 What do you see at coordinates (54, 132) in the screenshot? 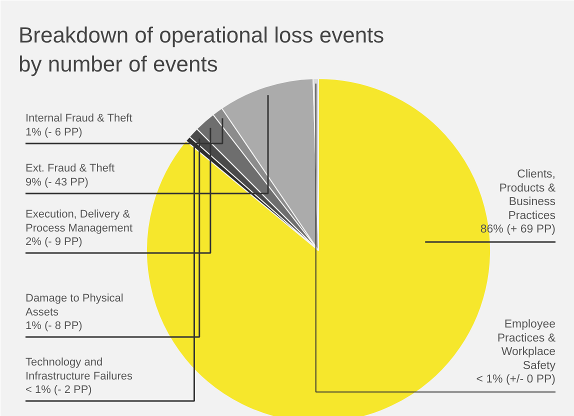
I see `data-label: 1% (- 6 PP)` at bounding box center [54, 132].